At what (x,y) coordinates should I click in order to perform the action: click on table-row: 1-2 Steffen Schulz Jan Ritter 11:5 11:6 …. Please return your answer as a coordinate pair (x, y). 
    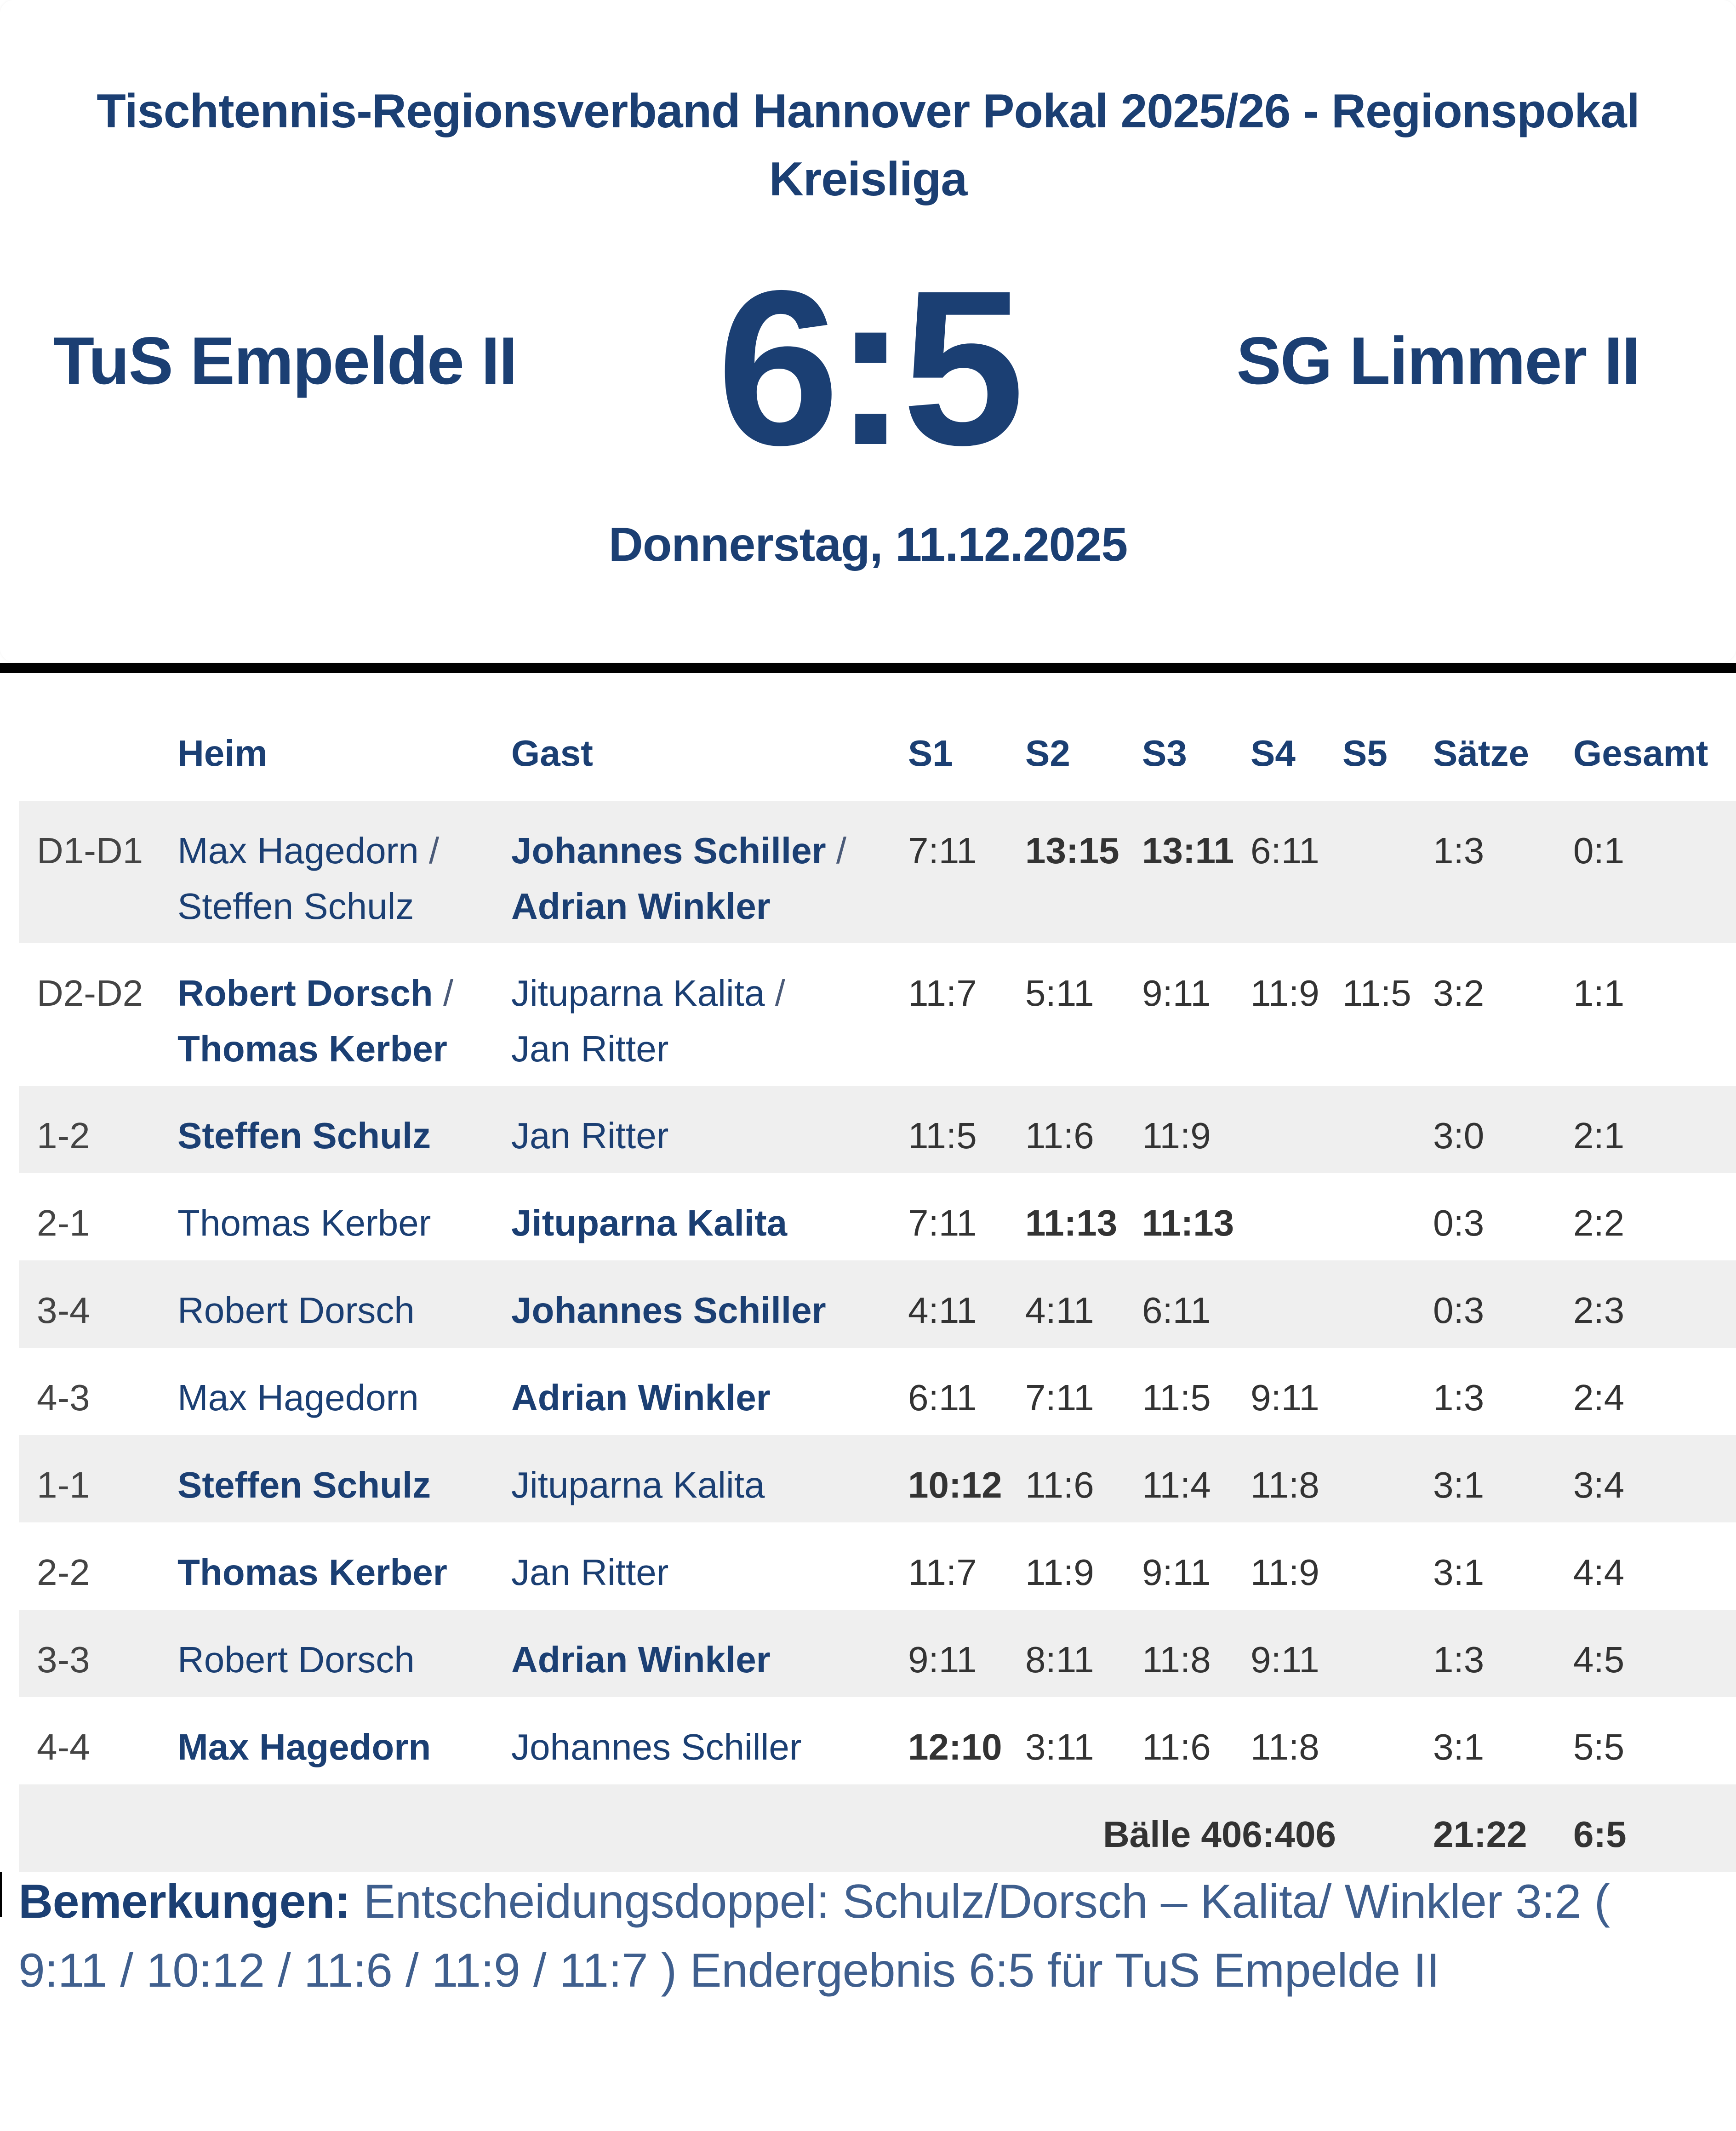
    Looking at the image, I should click on (877, 1129).